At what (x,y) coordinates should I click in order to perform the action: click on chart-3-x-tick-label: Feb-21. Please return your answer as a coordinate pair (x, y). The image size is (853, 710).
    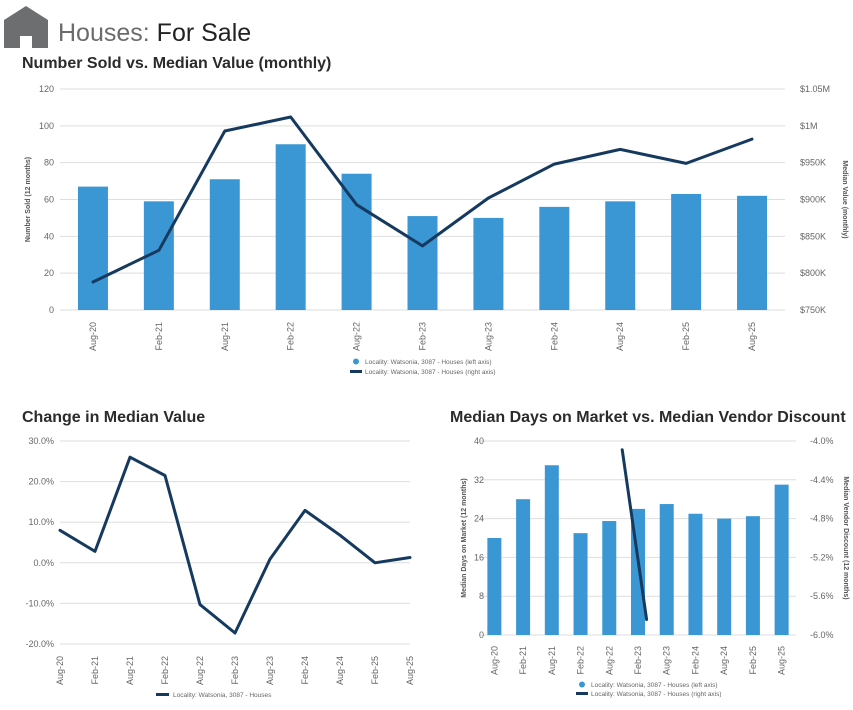
    Looking at the image, I should click on (523, 660).